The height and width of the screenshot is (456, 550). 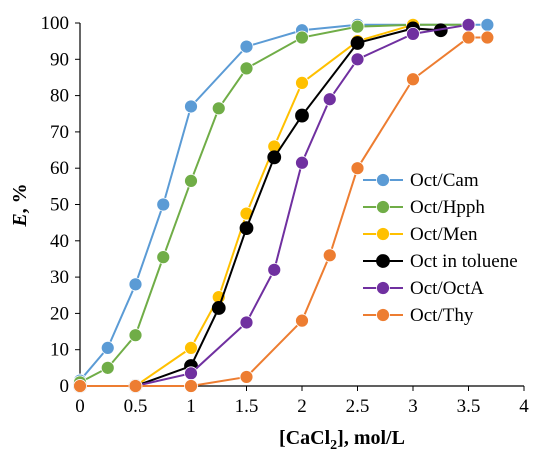 What do you see at coordinates (447, 288) in the screenshot?
I see `legend-label: Oct/OctA` at bounding box center [447, 288].